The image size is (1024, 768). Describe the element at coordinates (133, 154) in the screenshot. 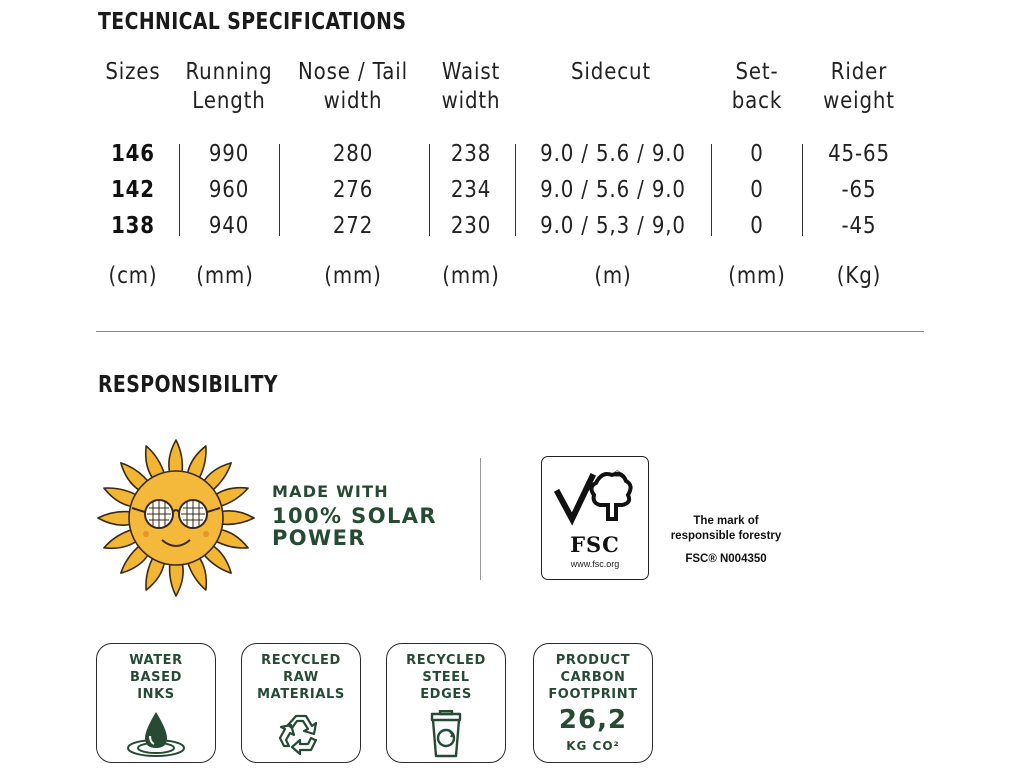

I see `table-cell-size: 146` at that location.